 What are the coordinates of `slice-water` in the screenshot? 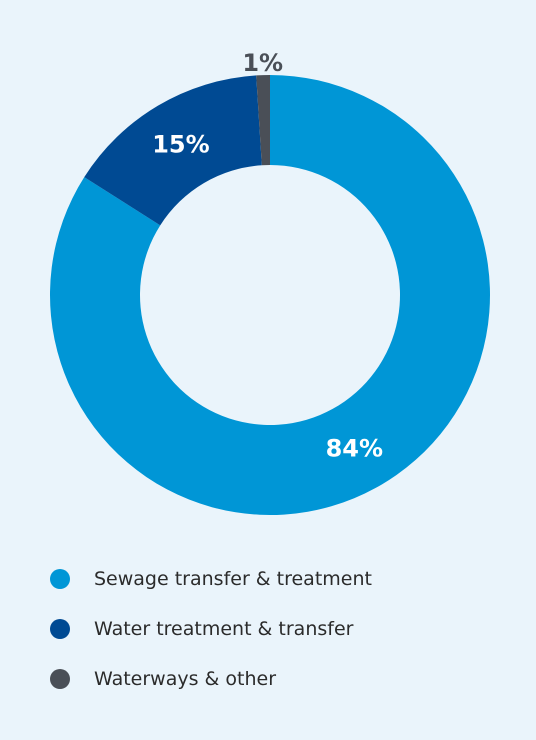 It's located at (173, 150).